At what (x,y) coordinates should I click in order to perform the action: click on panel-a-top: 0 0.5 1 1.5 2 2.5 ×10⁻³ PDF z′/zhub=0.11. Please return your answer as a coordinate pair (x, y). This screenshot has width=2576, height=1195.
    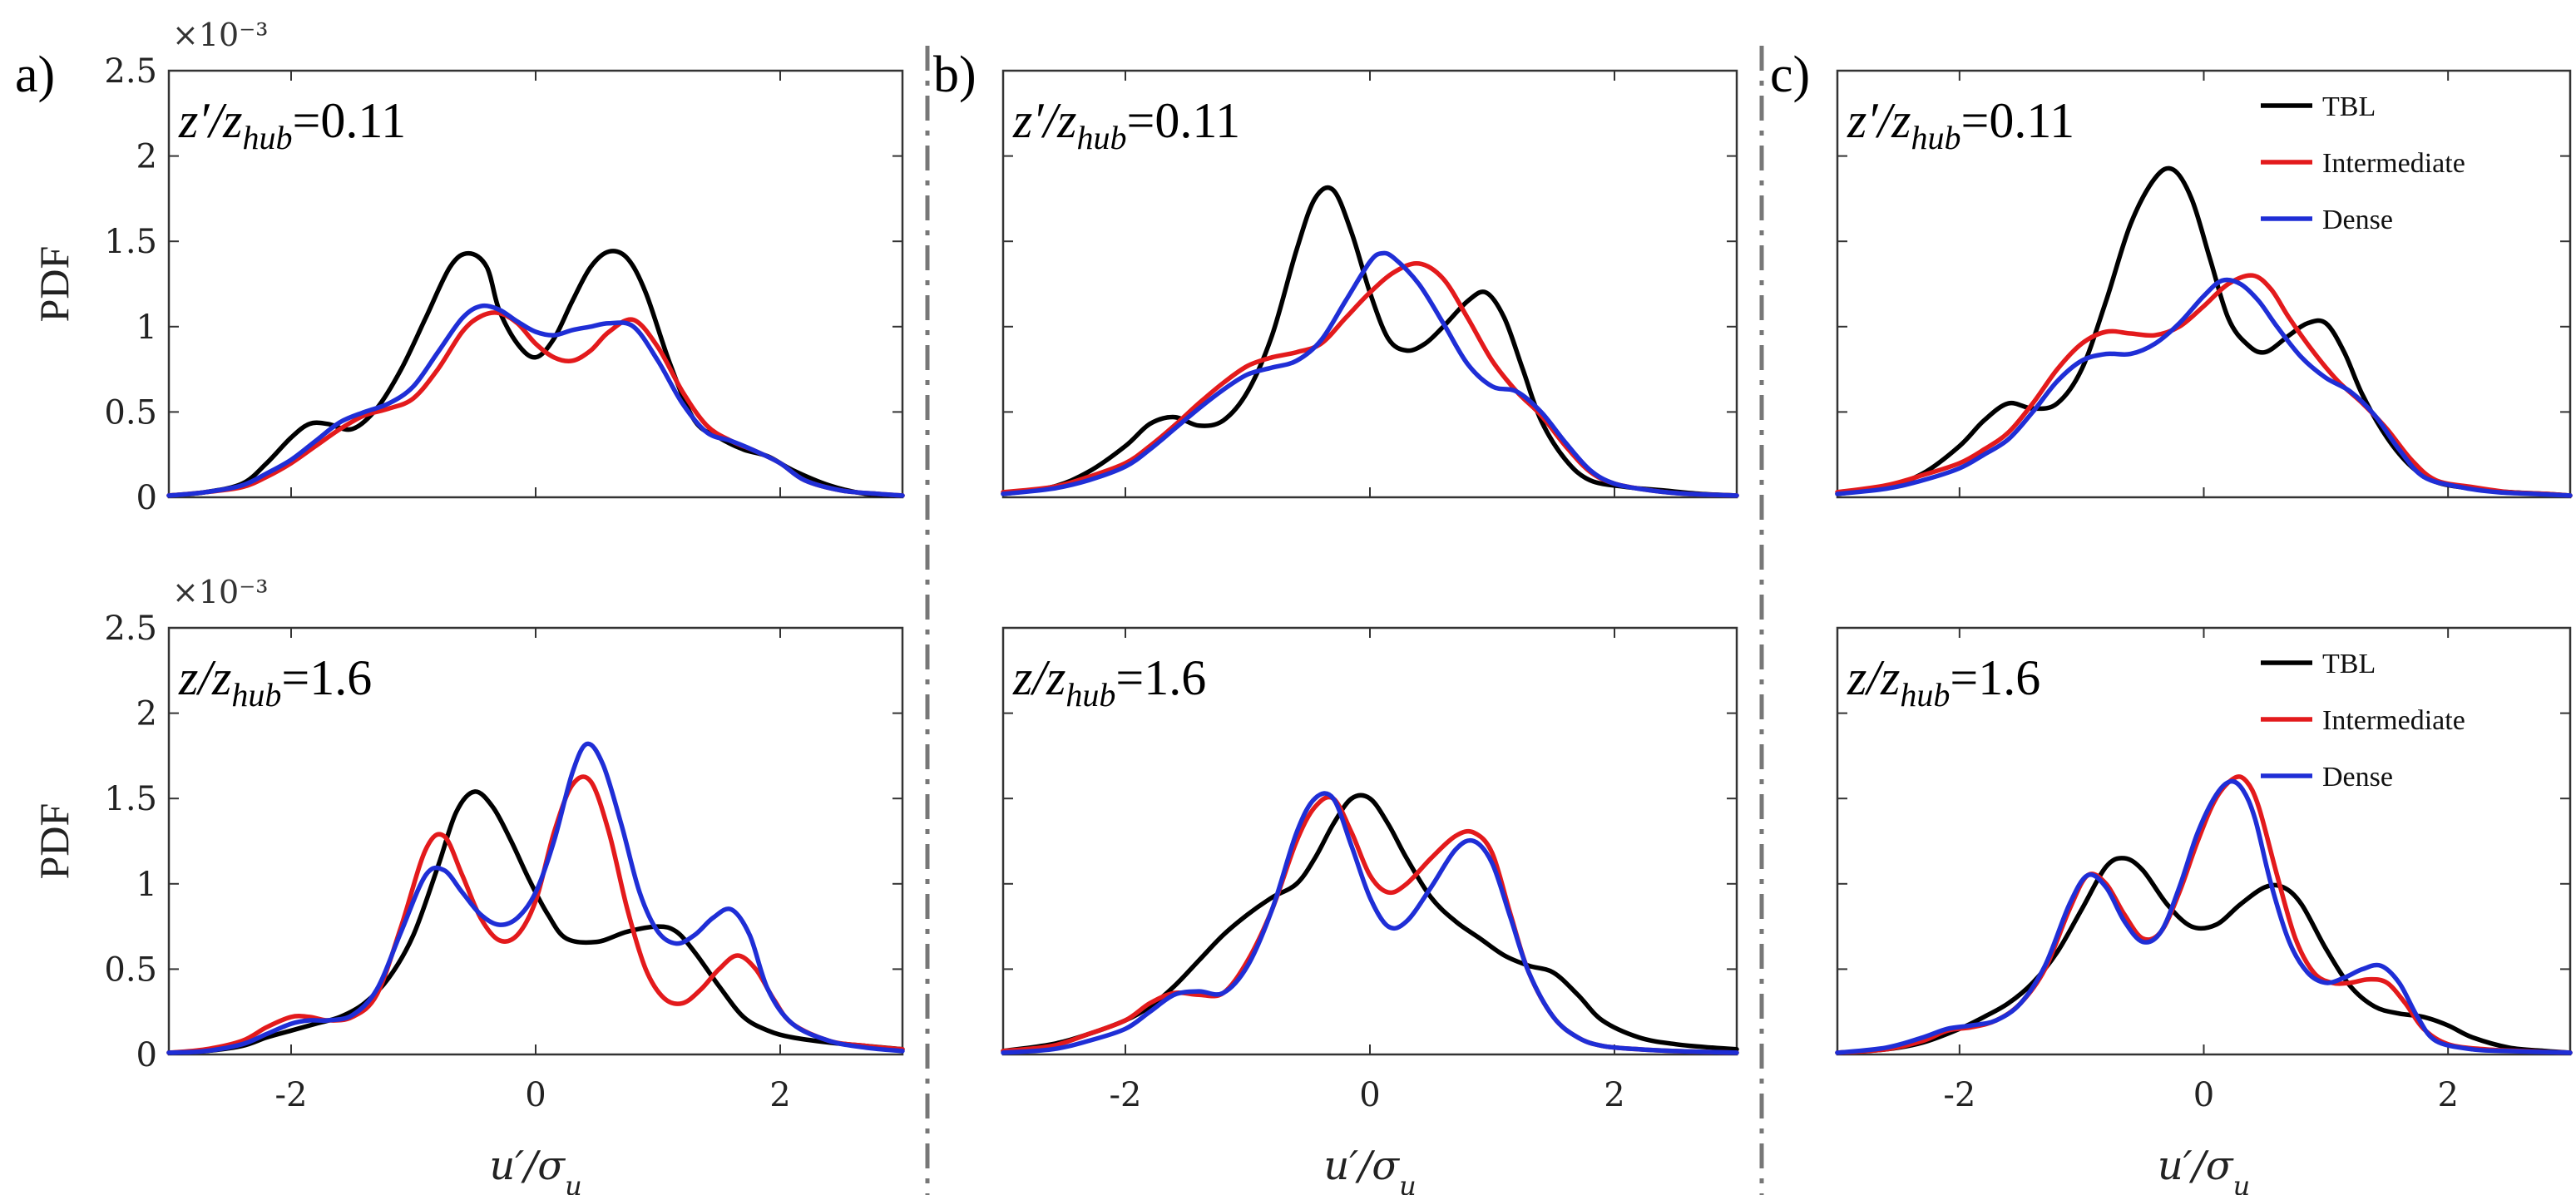
    Looking at the image, I should click on (468, 267).